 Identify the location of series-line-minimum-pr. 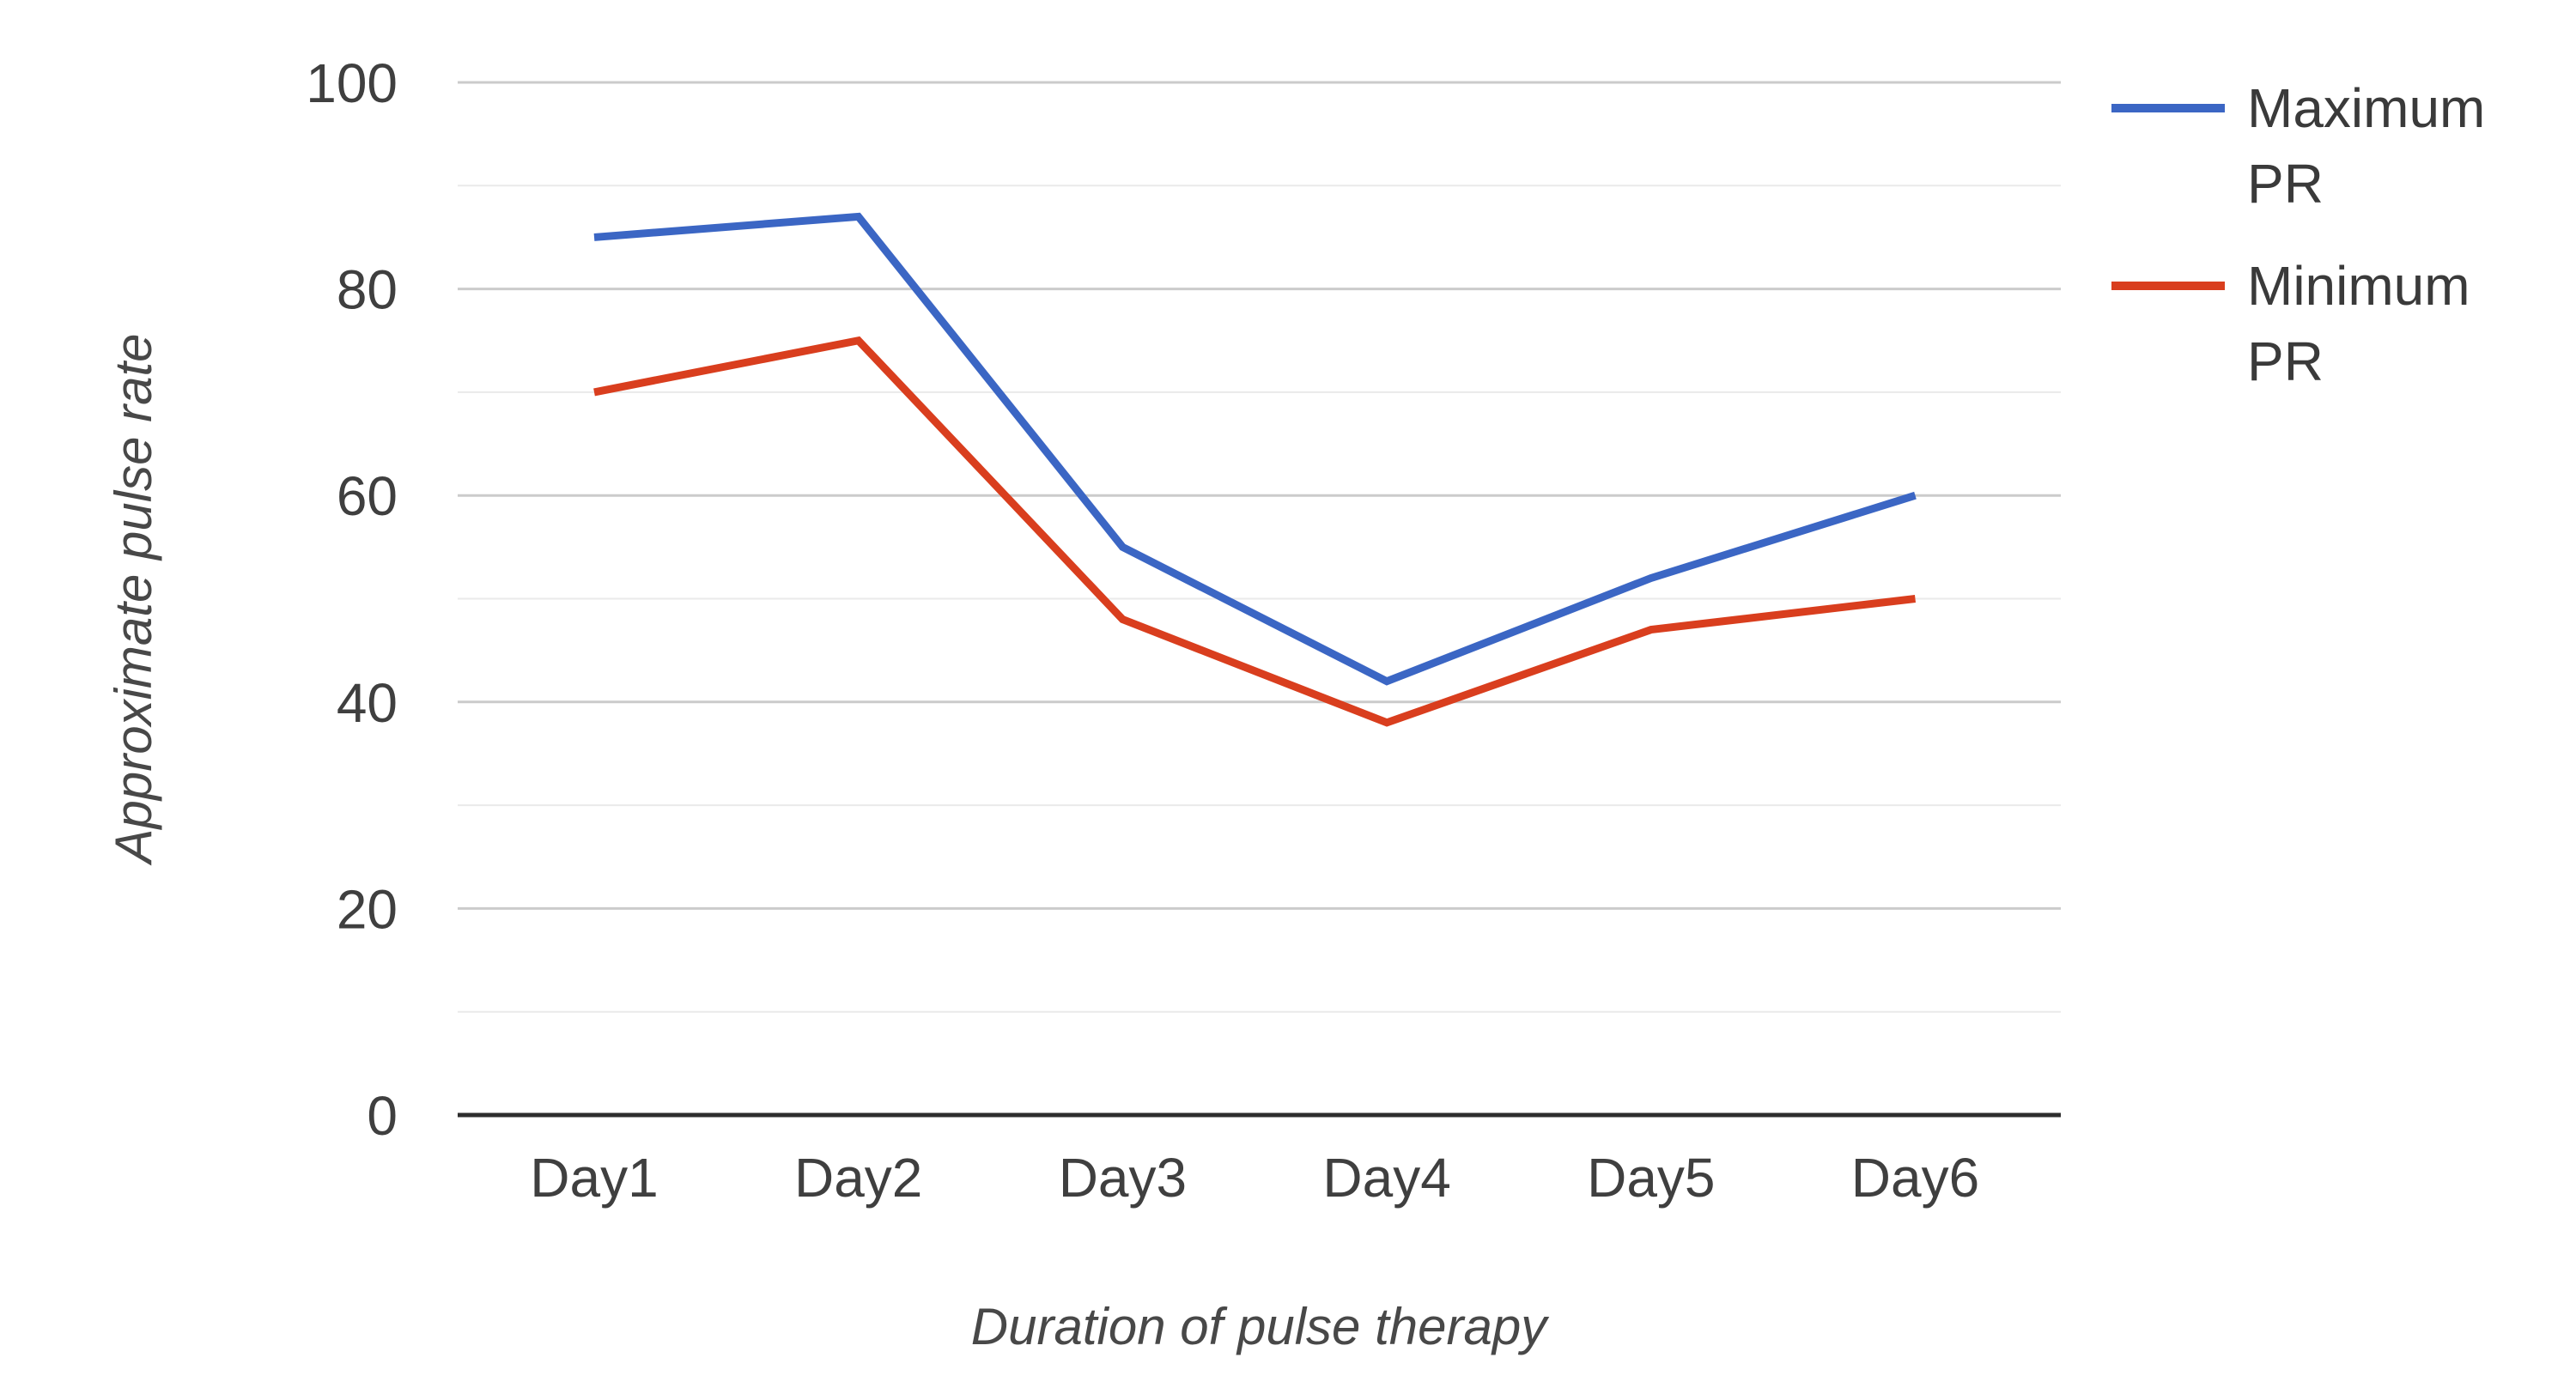
(1255, 531).